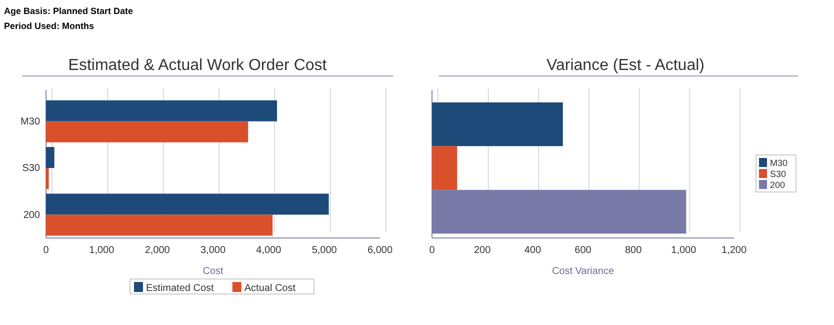 The height and width of the screenshot is (325, 834). What do you see at coordinates (180, 288) in the screenshot?
I see `legend-label: Estimated Cost` at bounding box center [180, 288].